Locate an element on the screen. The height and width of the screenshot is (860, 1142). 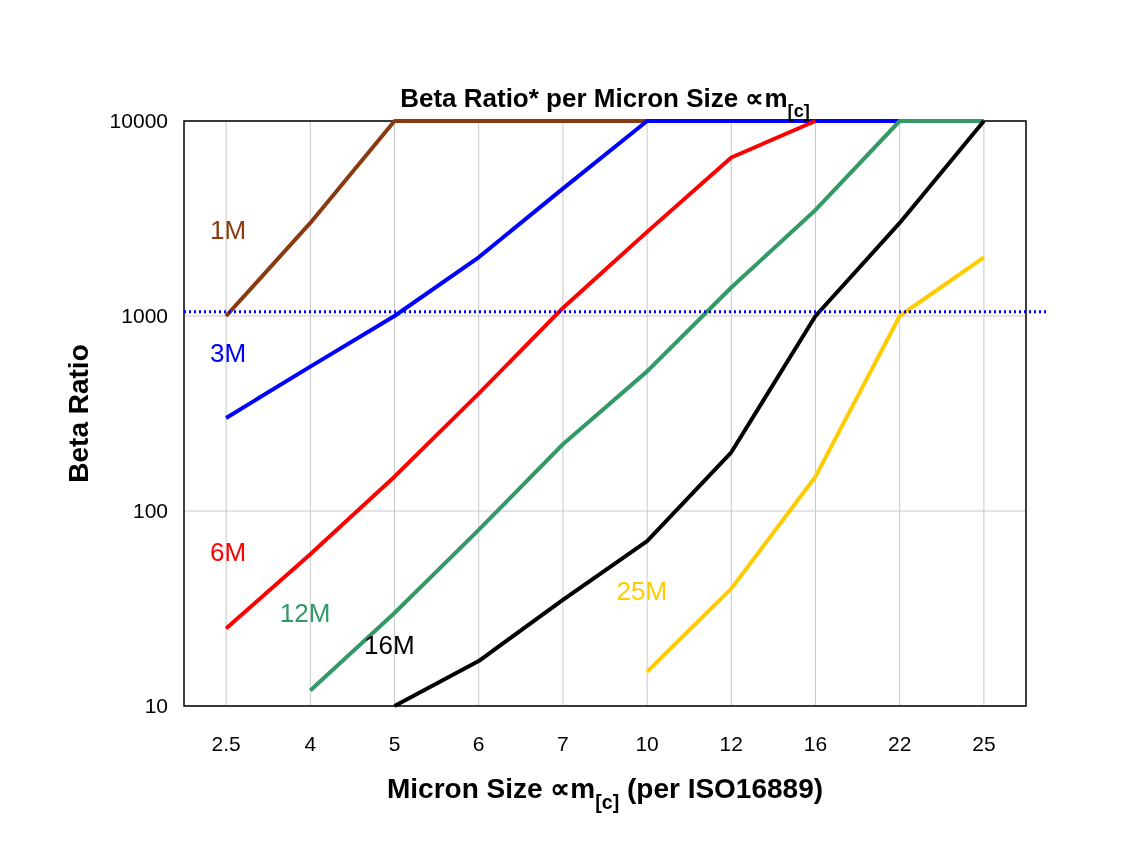
x-tick-label: 16 is located at coordinates (815, 743).